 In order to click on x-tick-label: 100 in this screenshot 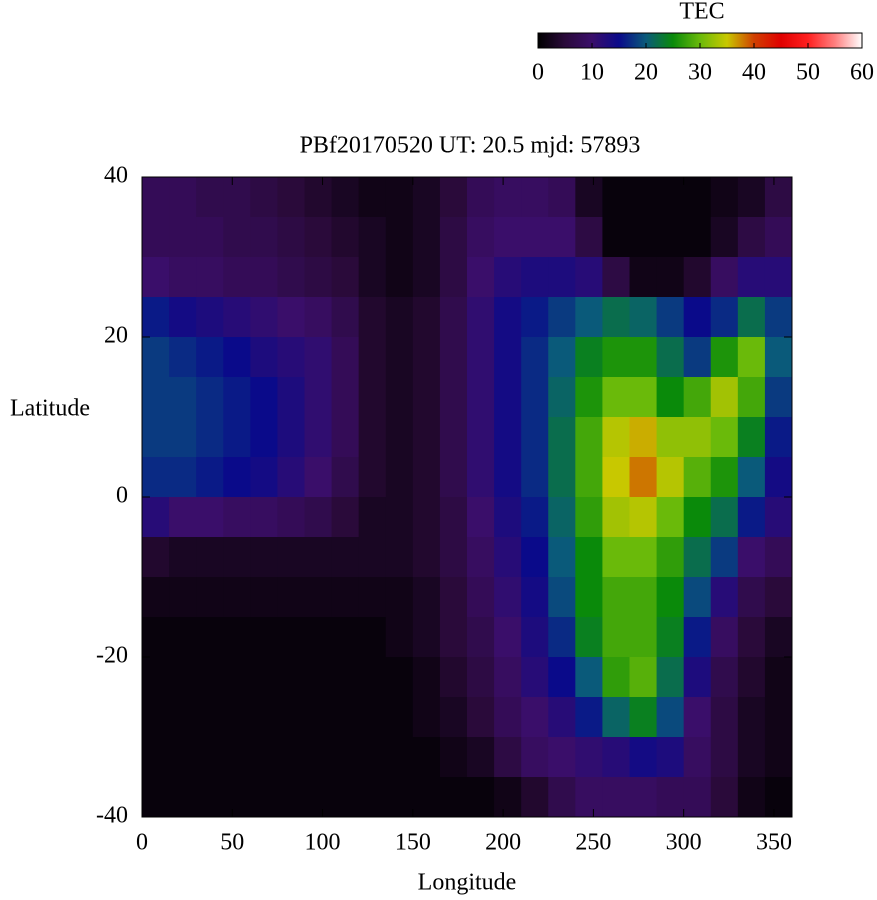, I will do `click(323, 843)`.